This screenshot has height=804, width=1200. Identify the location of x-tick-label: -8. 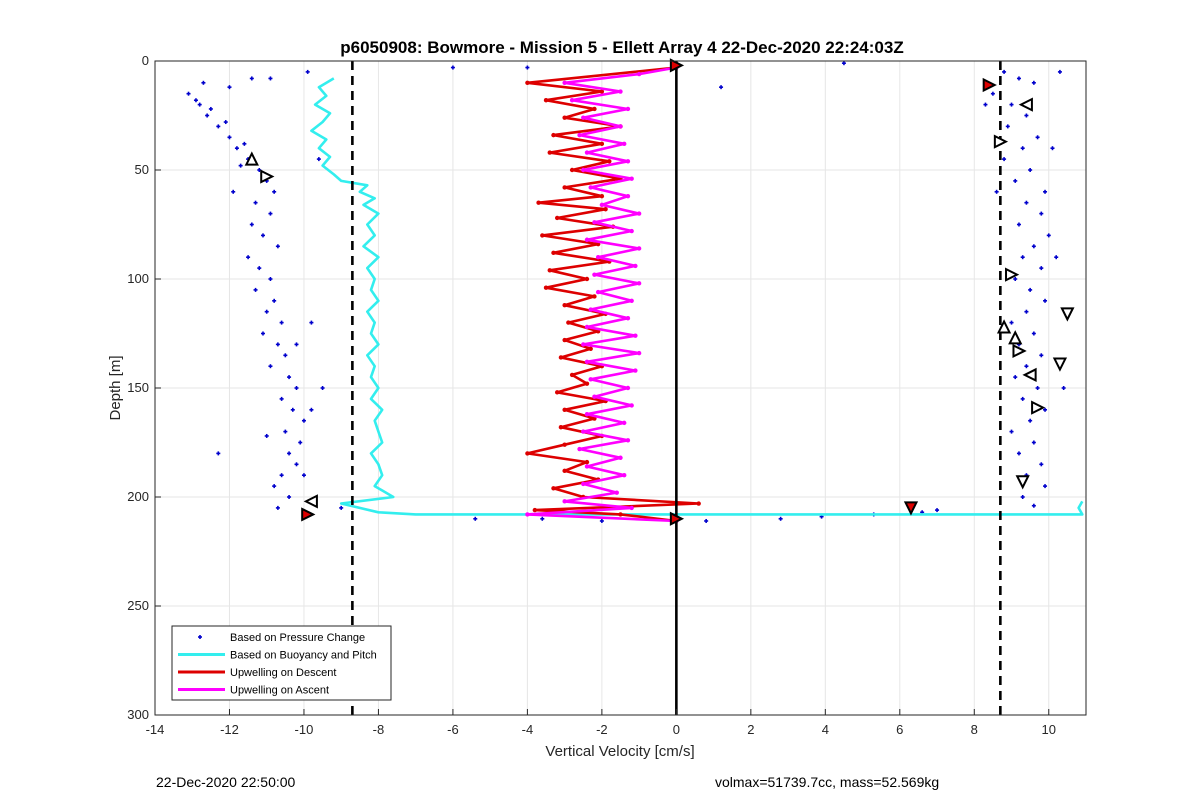
(379, 729).